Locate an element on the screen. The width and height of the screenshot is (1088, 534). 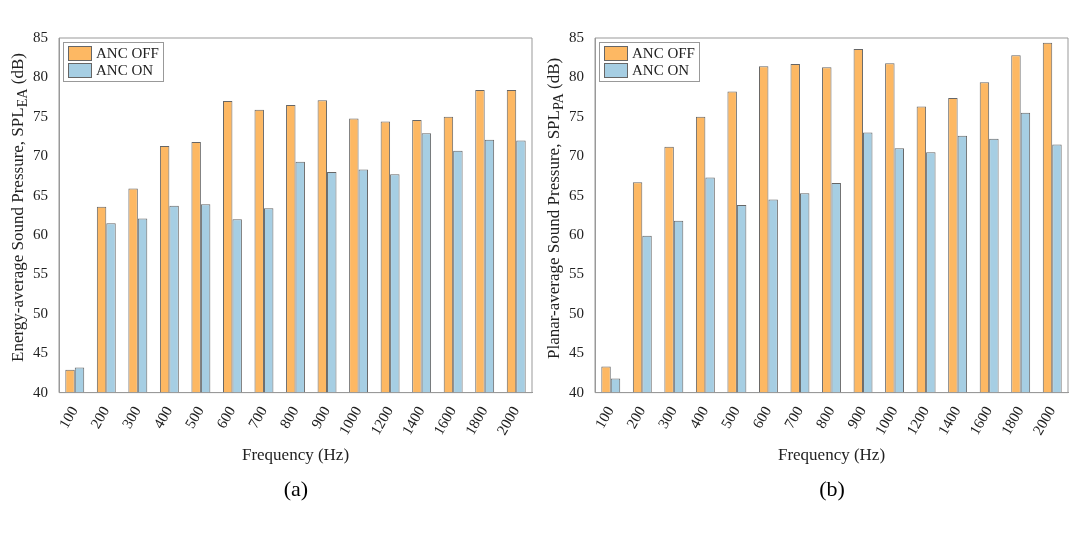
text: (a) is located at coordinates (296, 489).